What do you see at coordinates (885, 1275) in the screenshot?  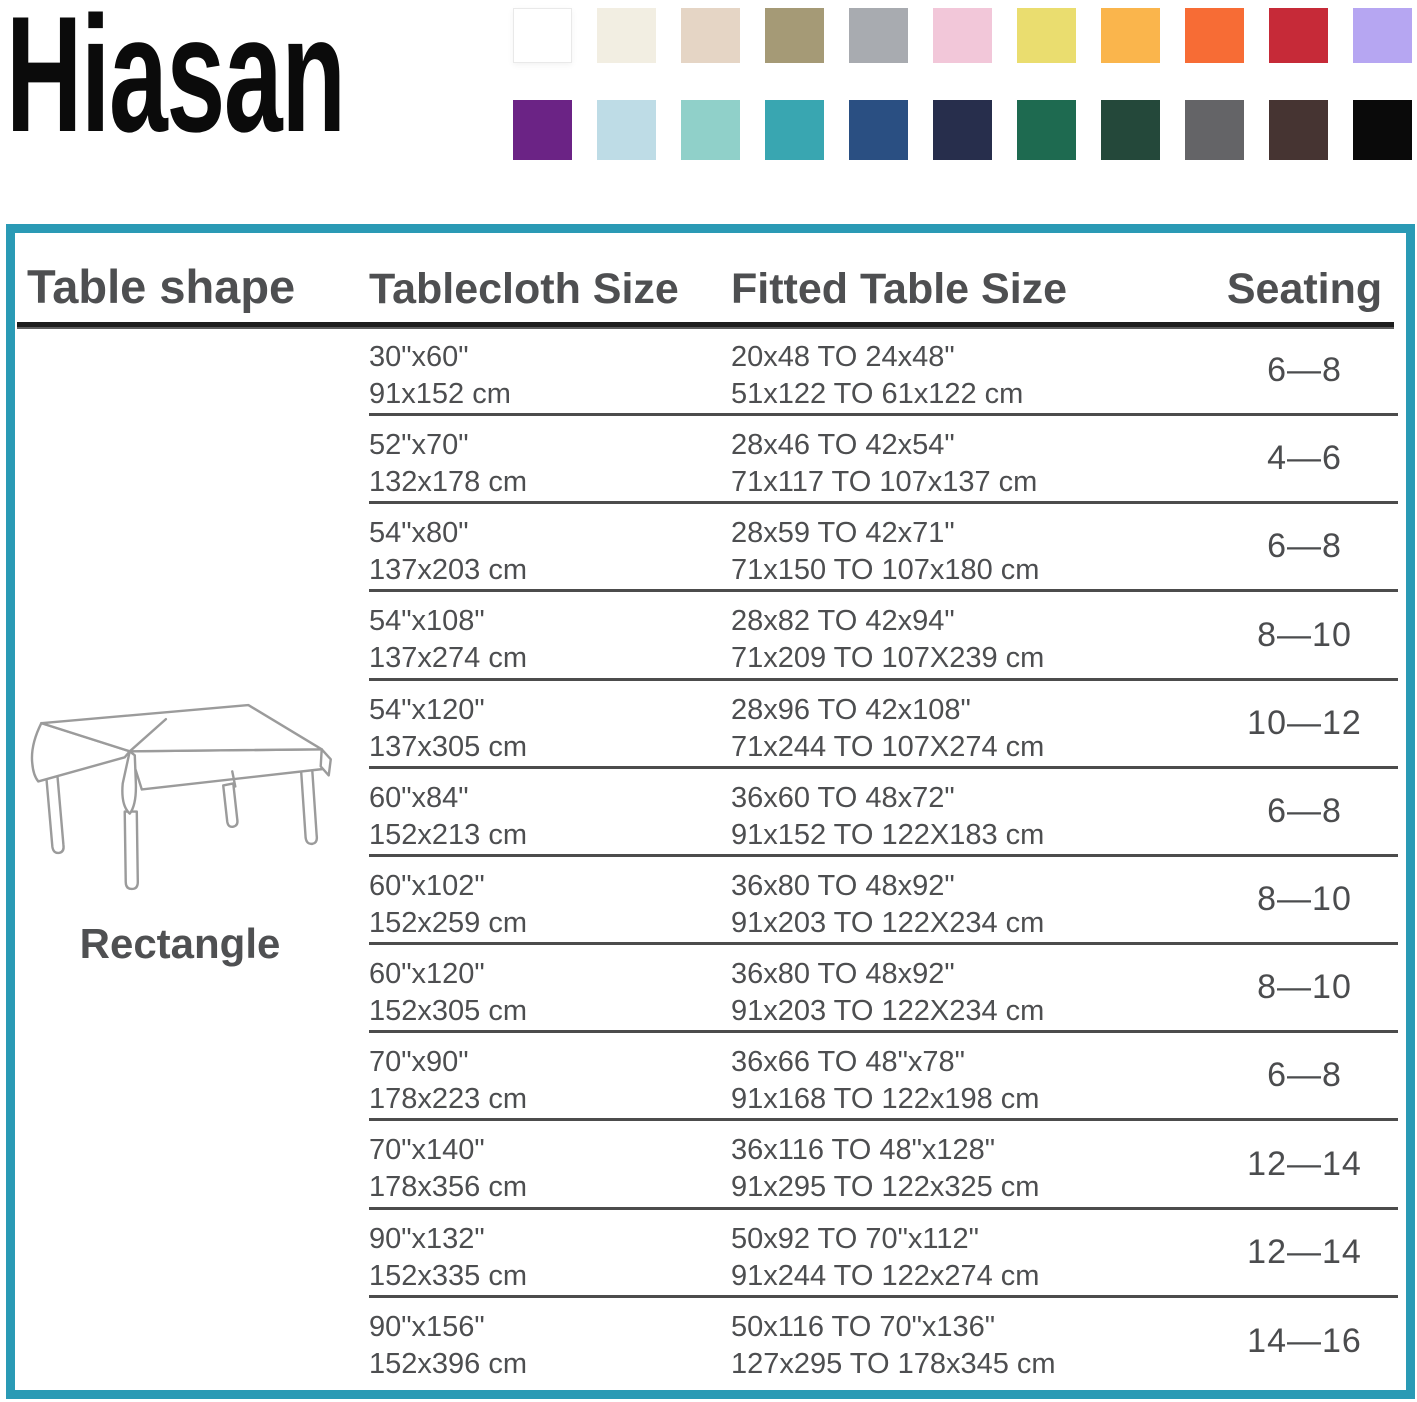 I see `fitted-size-cm: 91x244 TO 122x274 cm` at bounding box center [885, 1275].